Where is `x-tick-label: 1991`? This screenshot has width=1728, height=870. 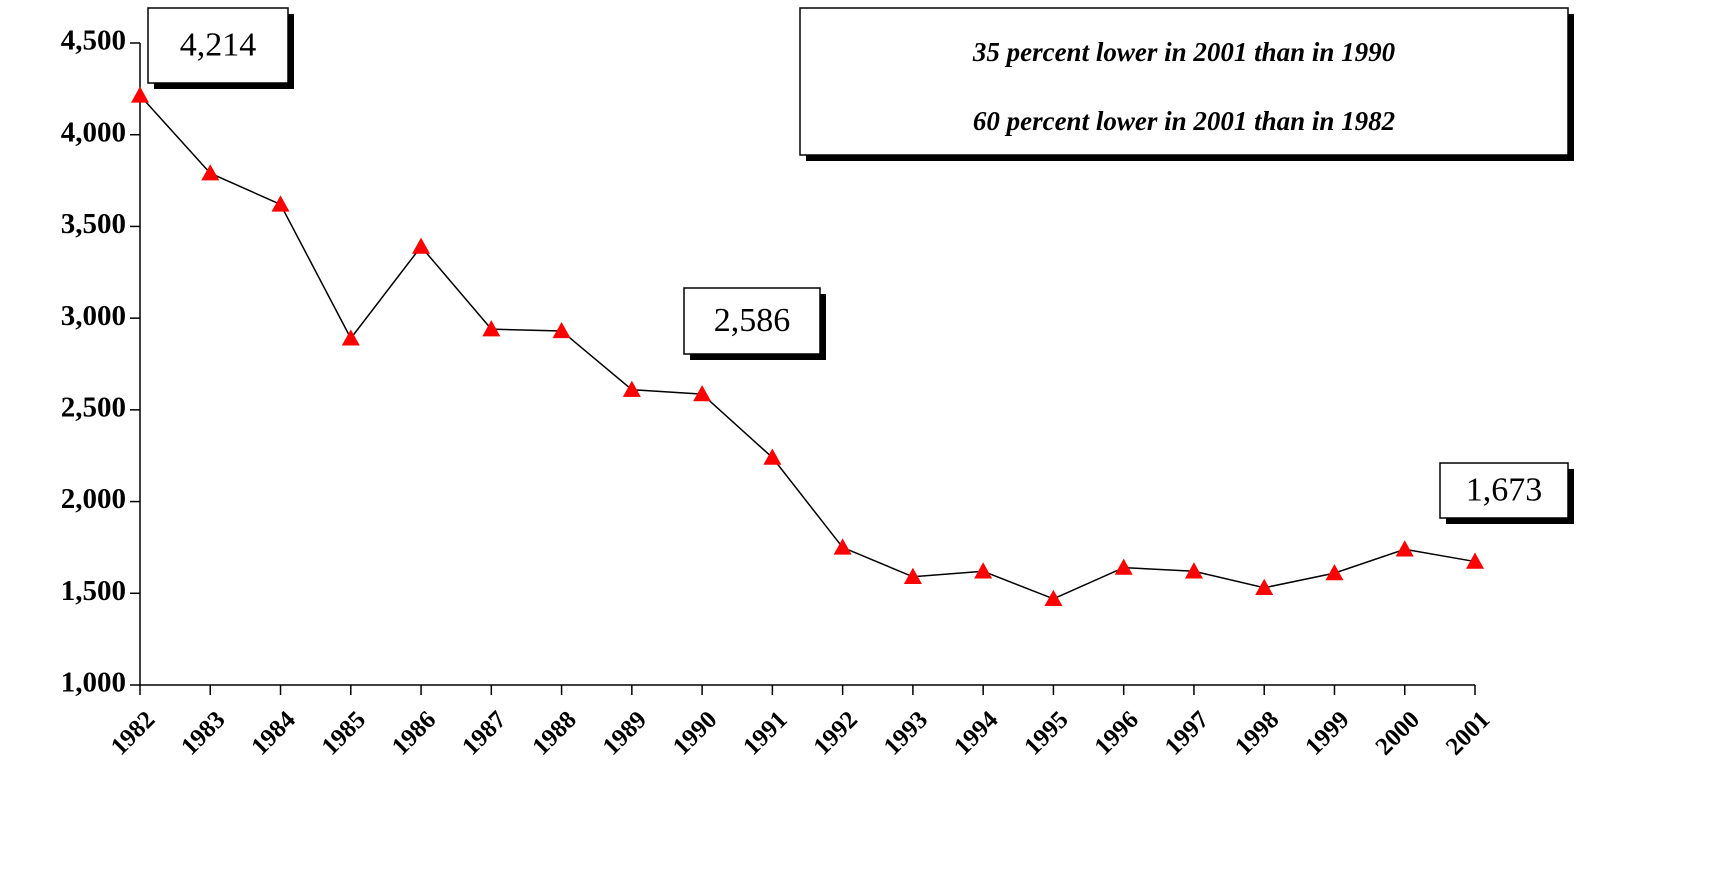 x-tick-label: 1991 is located at coordinates (765, 733).